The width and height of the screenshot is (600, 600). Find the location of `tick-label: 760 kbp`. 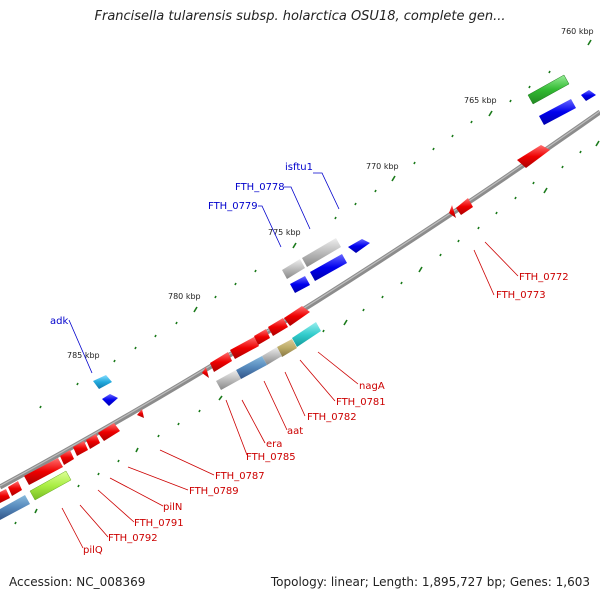

tick-label: 760 kbp is located at coordinates (577, 31).